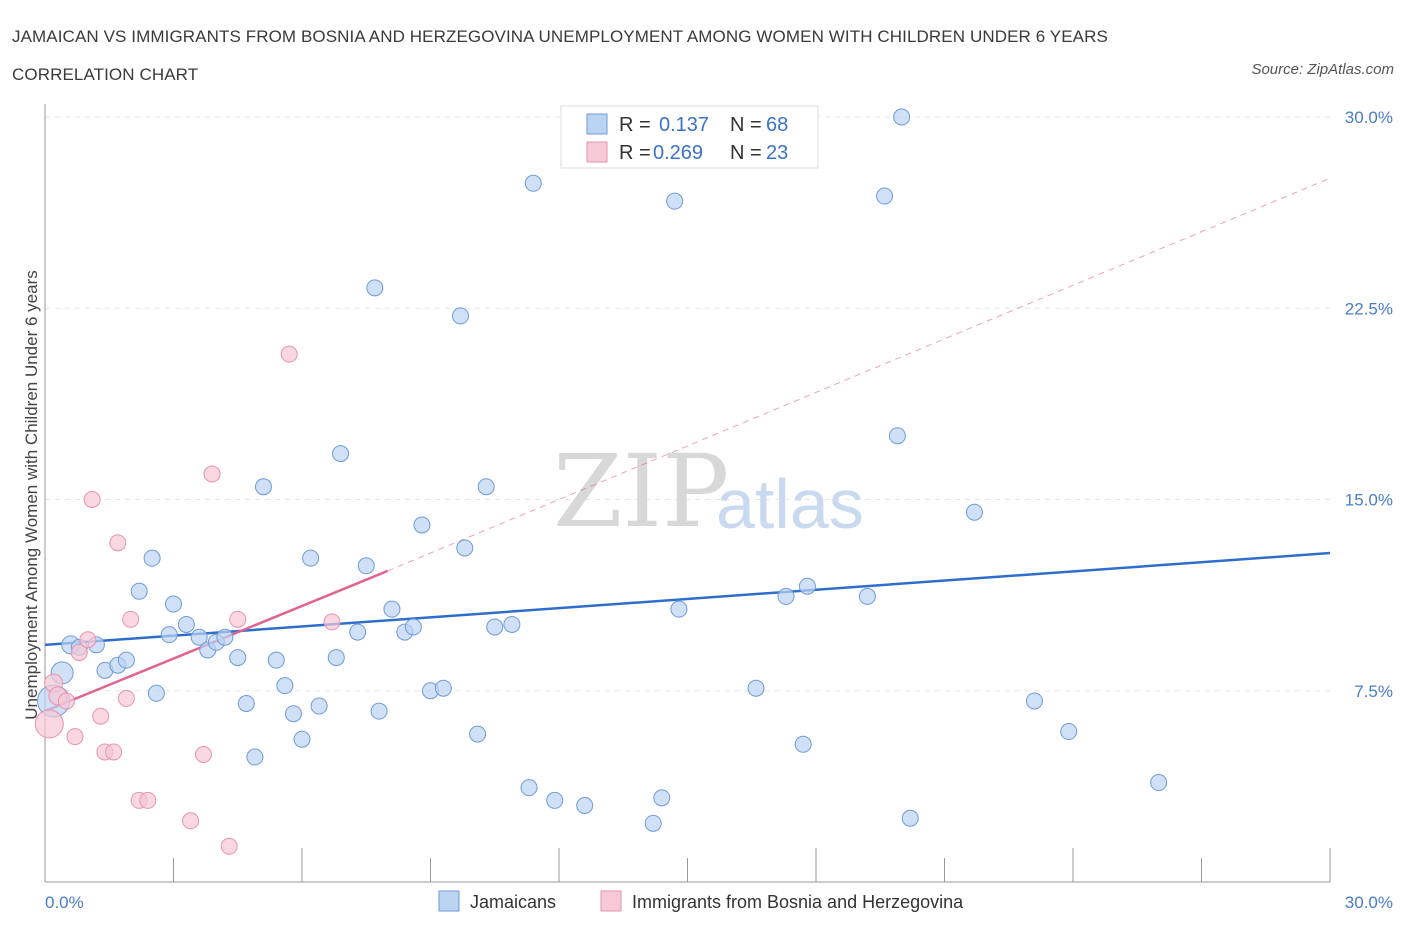  What do you see at coordinates (1369, 117) in the screenshot?
I see `y-tick-label: 30.0%` at bounding box center [1369, 117].